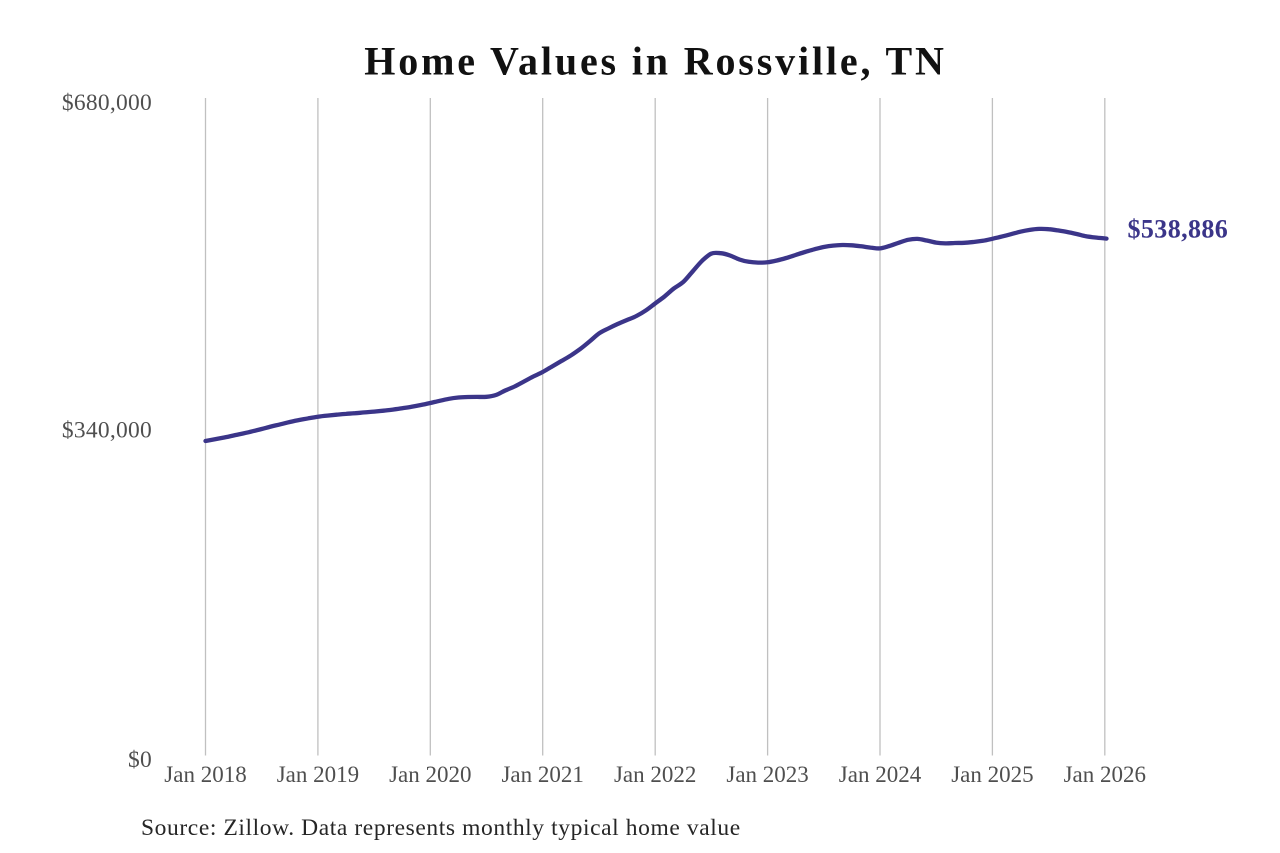  I want to click on svg-text: $340,000, so click(107, 431).